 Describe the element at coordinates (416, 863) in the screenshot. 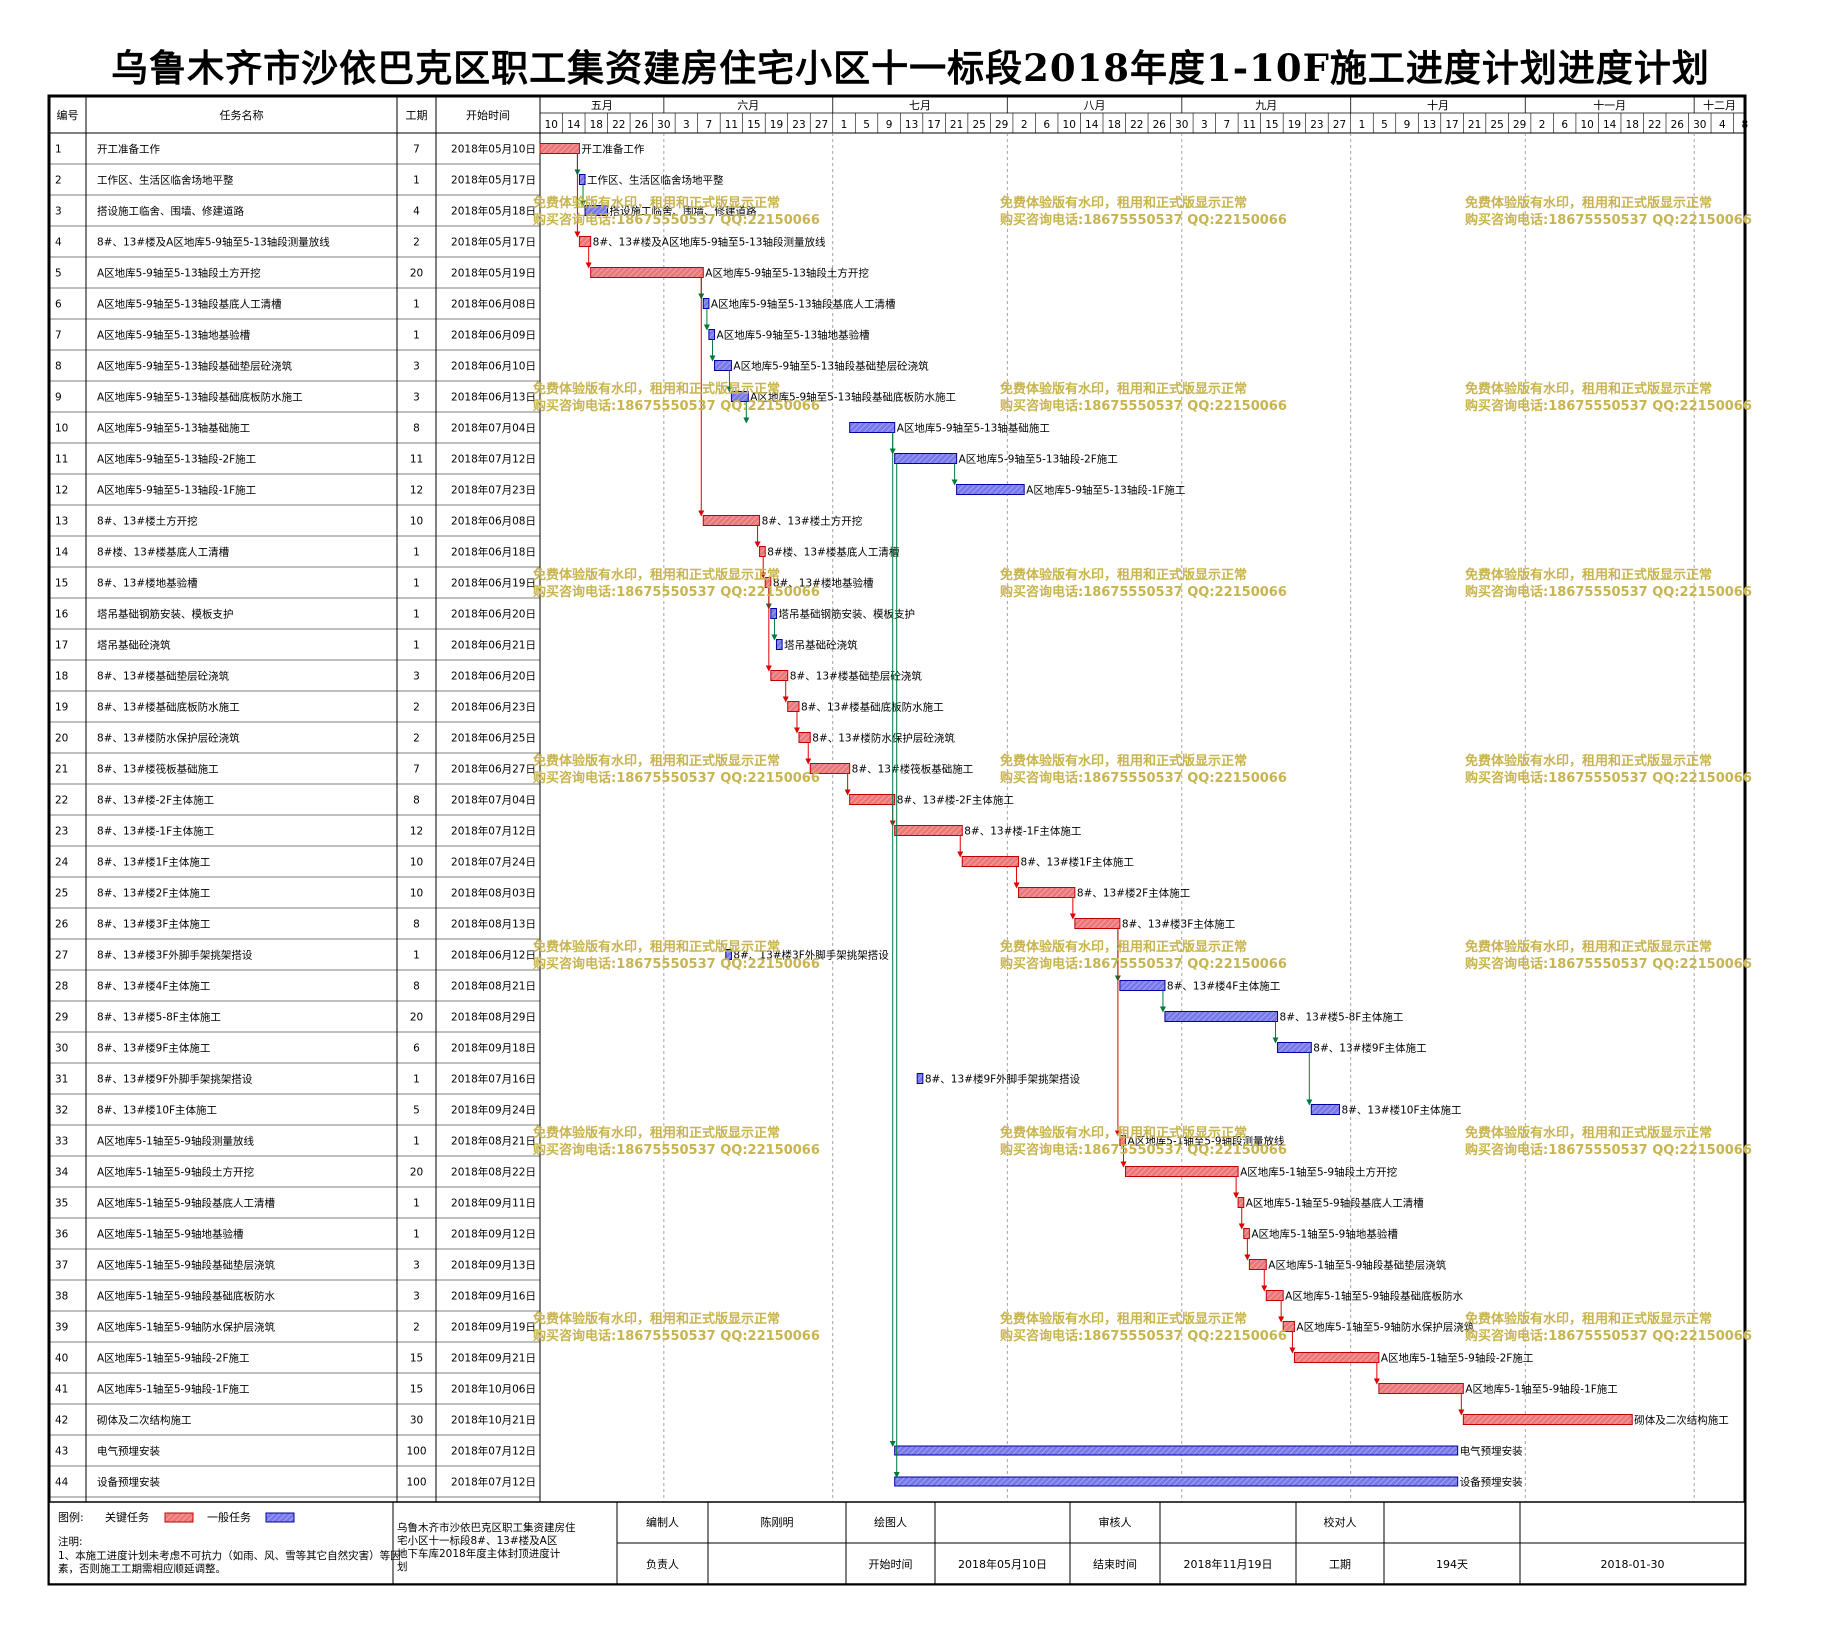

I see `task-duration: 10` at that location.